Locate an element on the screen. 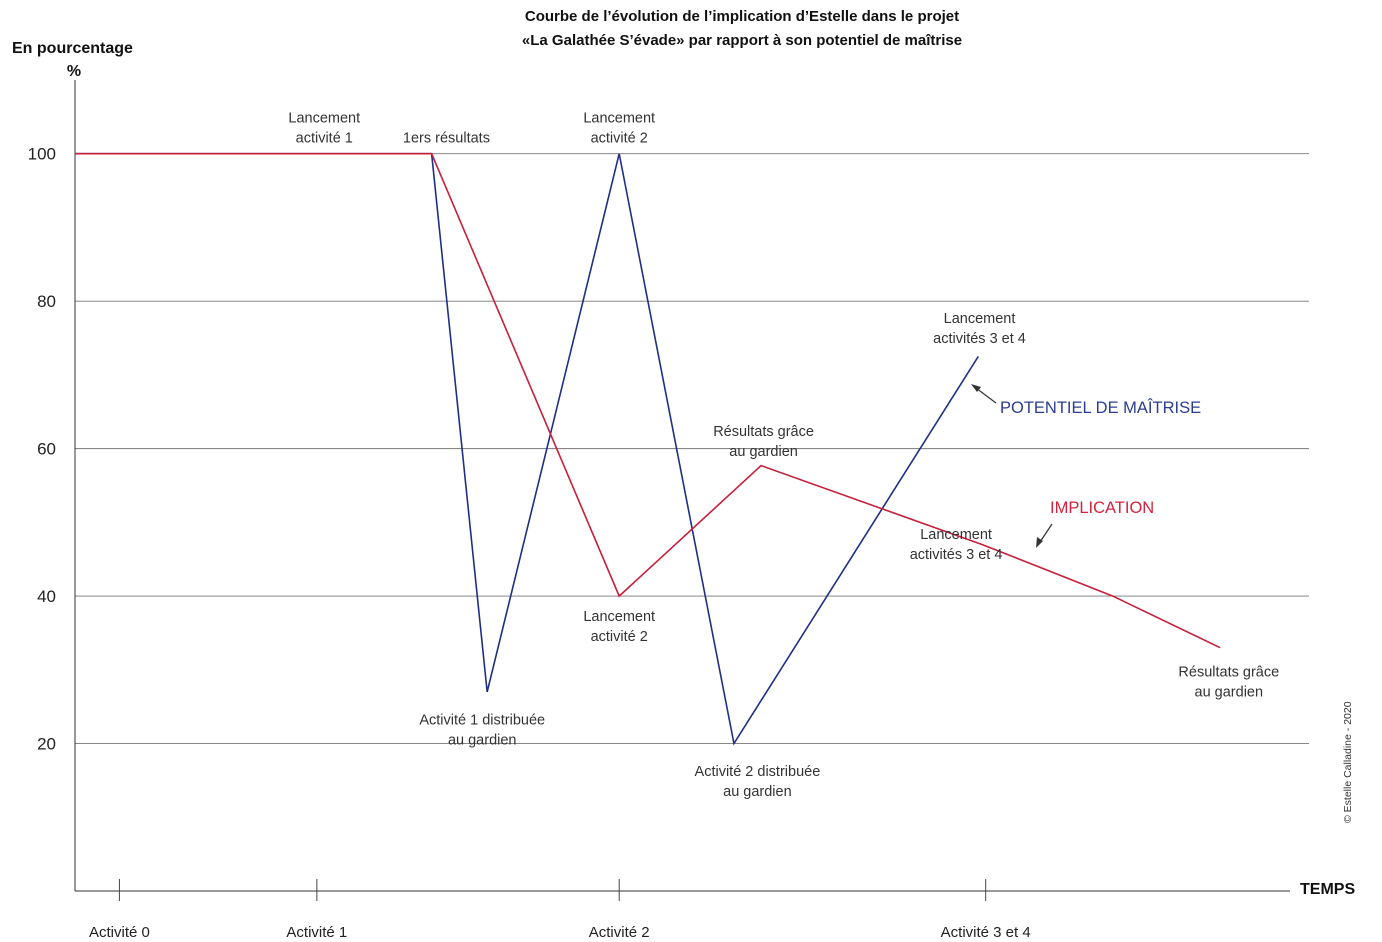 This screenshot has height=942, width=1382. y-tick-label: 100 is located at coordinates (42, 154).